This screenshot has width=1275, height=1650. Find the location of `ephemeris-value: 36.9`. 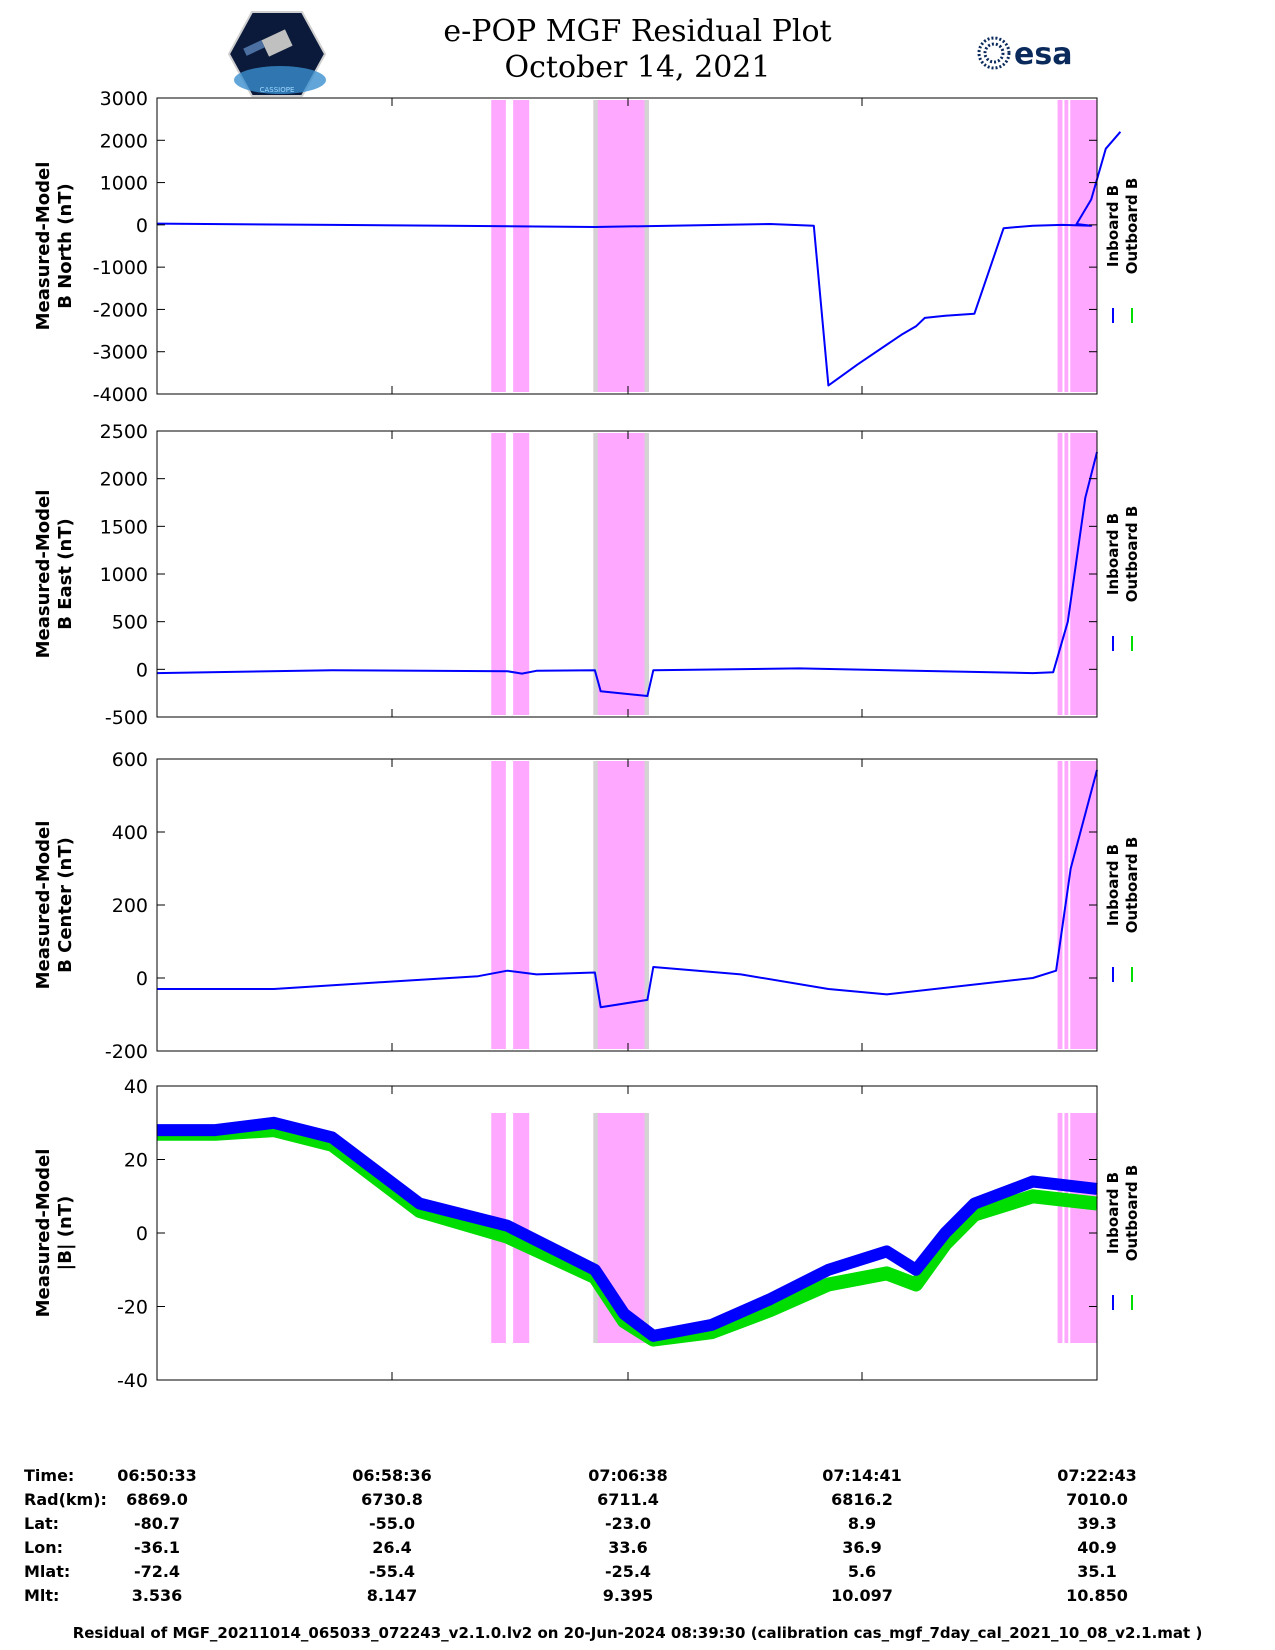

ephemeris-value: 36.9 is located at coordinates (862, 1547).